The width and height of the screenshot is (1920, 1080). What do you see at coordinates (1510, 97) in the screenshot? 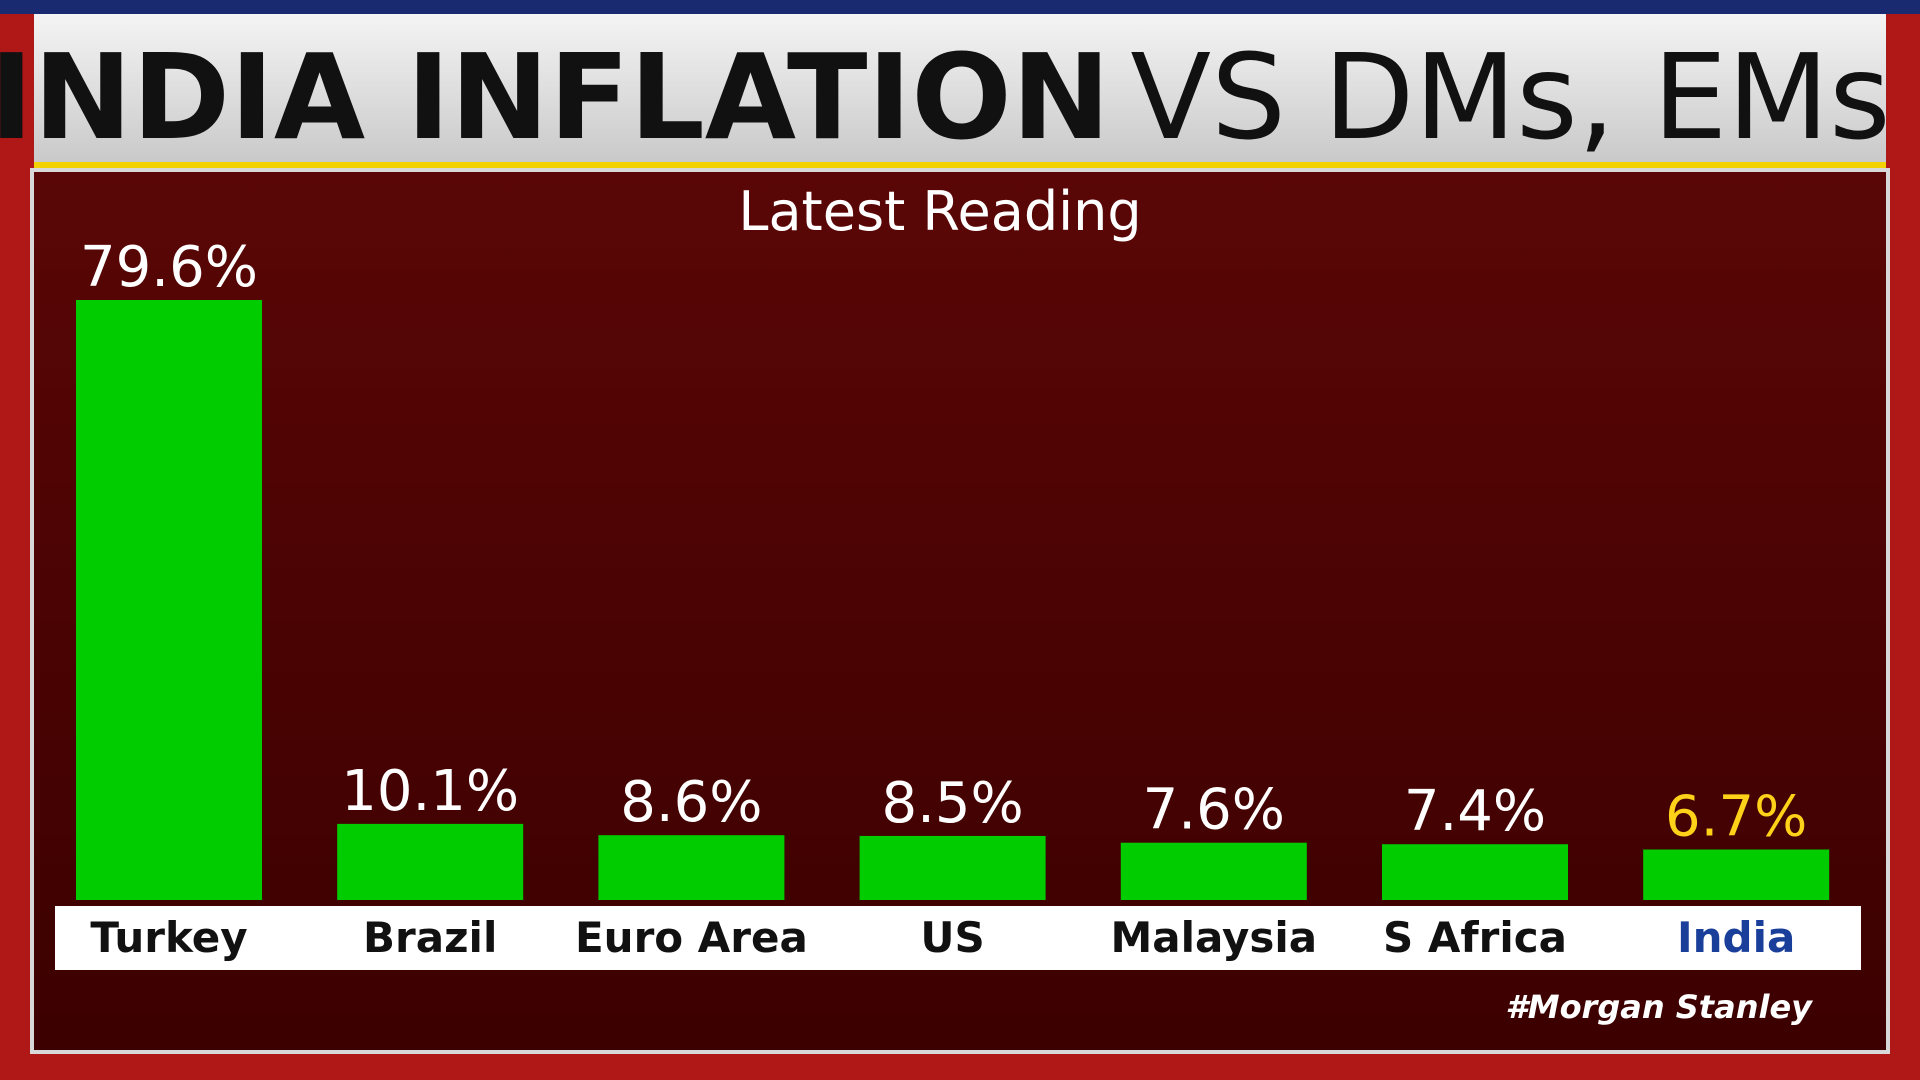
I see `title-light: VS DMs, EMs` at bounding box center [1510, 97].